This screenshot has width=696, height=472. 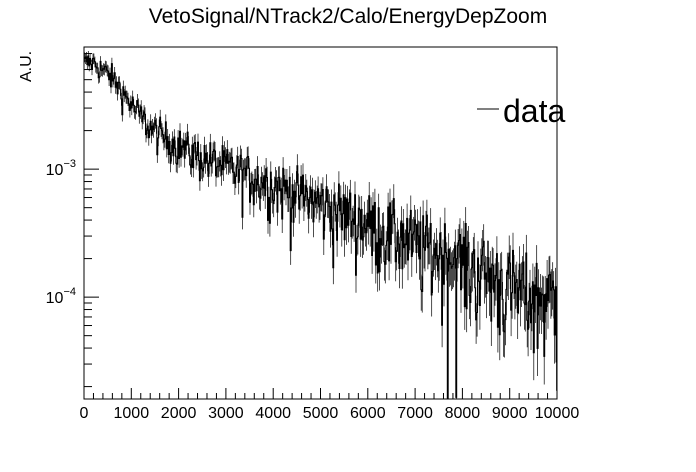 What do you see at coordinates (61, 168) in the screenshot?
I see `y-tick-label: 10⁻³` at bounding box center [61, 168].